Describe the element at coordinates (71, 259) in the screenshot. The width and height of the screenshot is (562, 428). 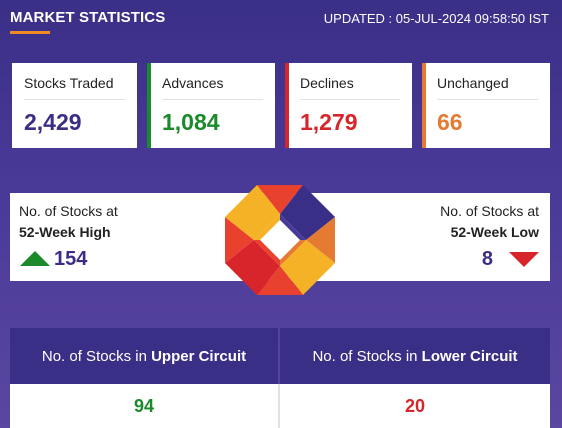
I see `week52-high-value: 154` at that location.